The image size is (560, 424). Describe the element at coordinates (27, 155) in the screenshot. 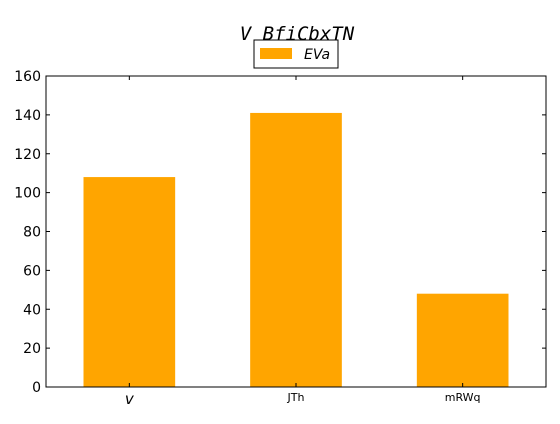

I see `y-tick-label: 120` at that location.